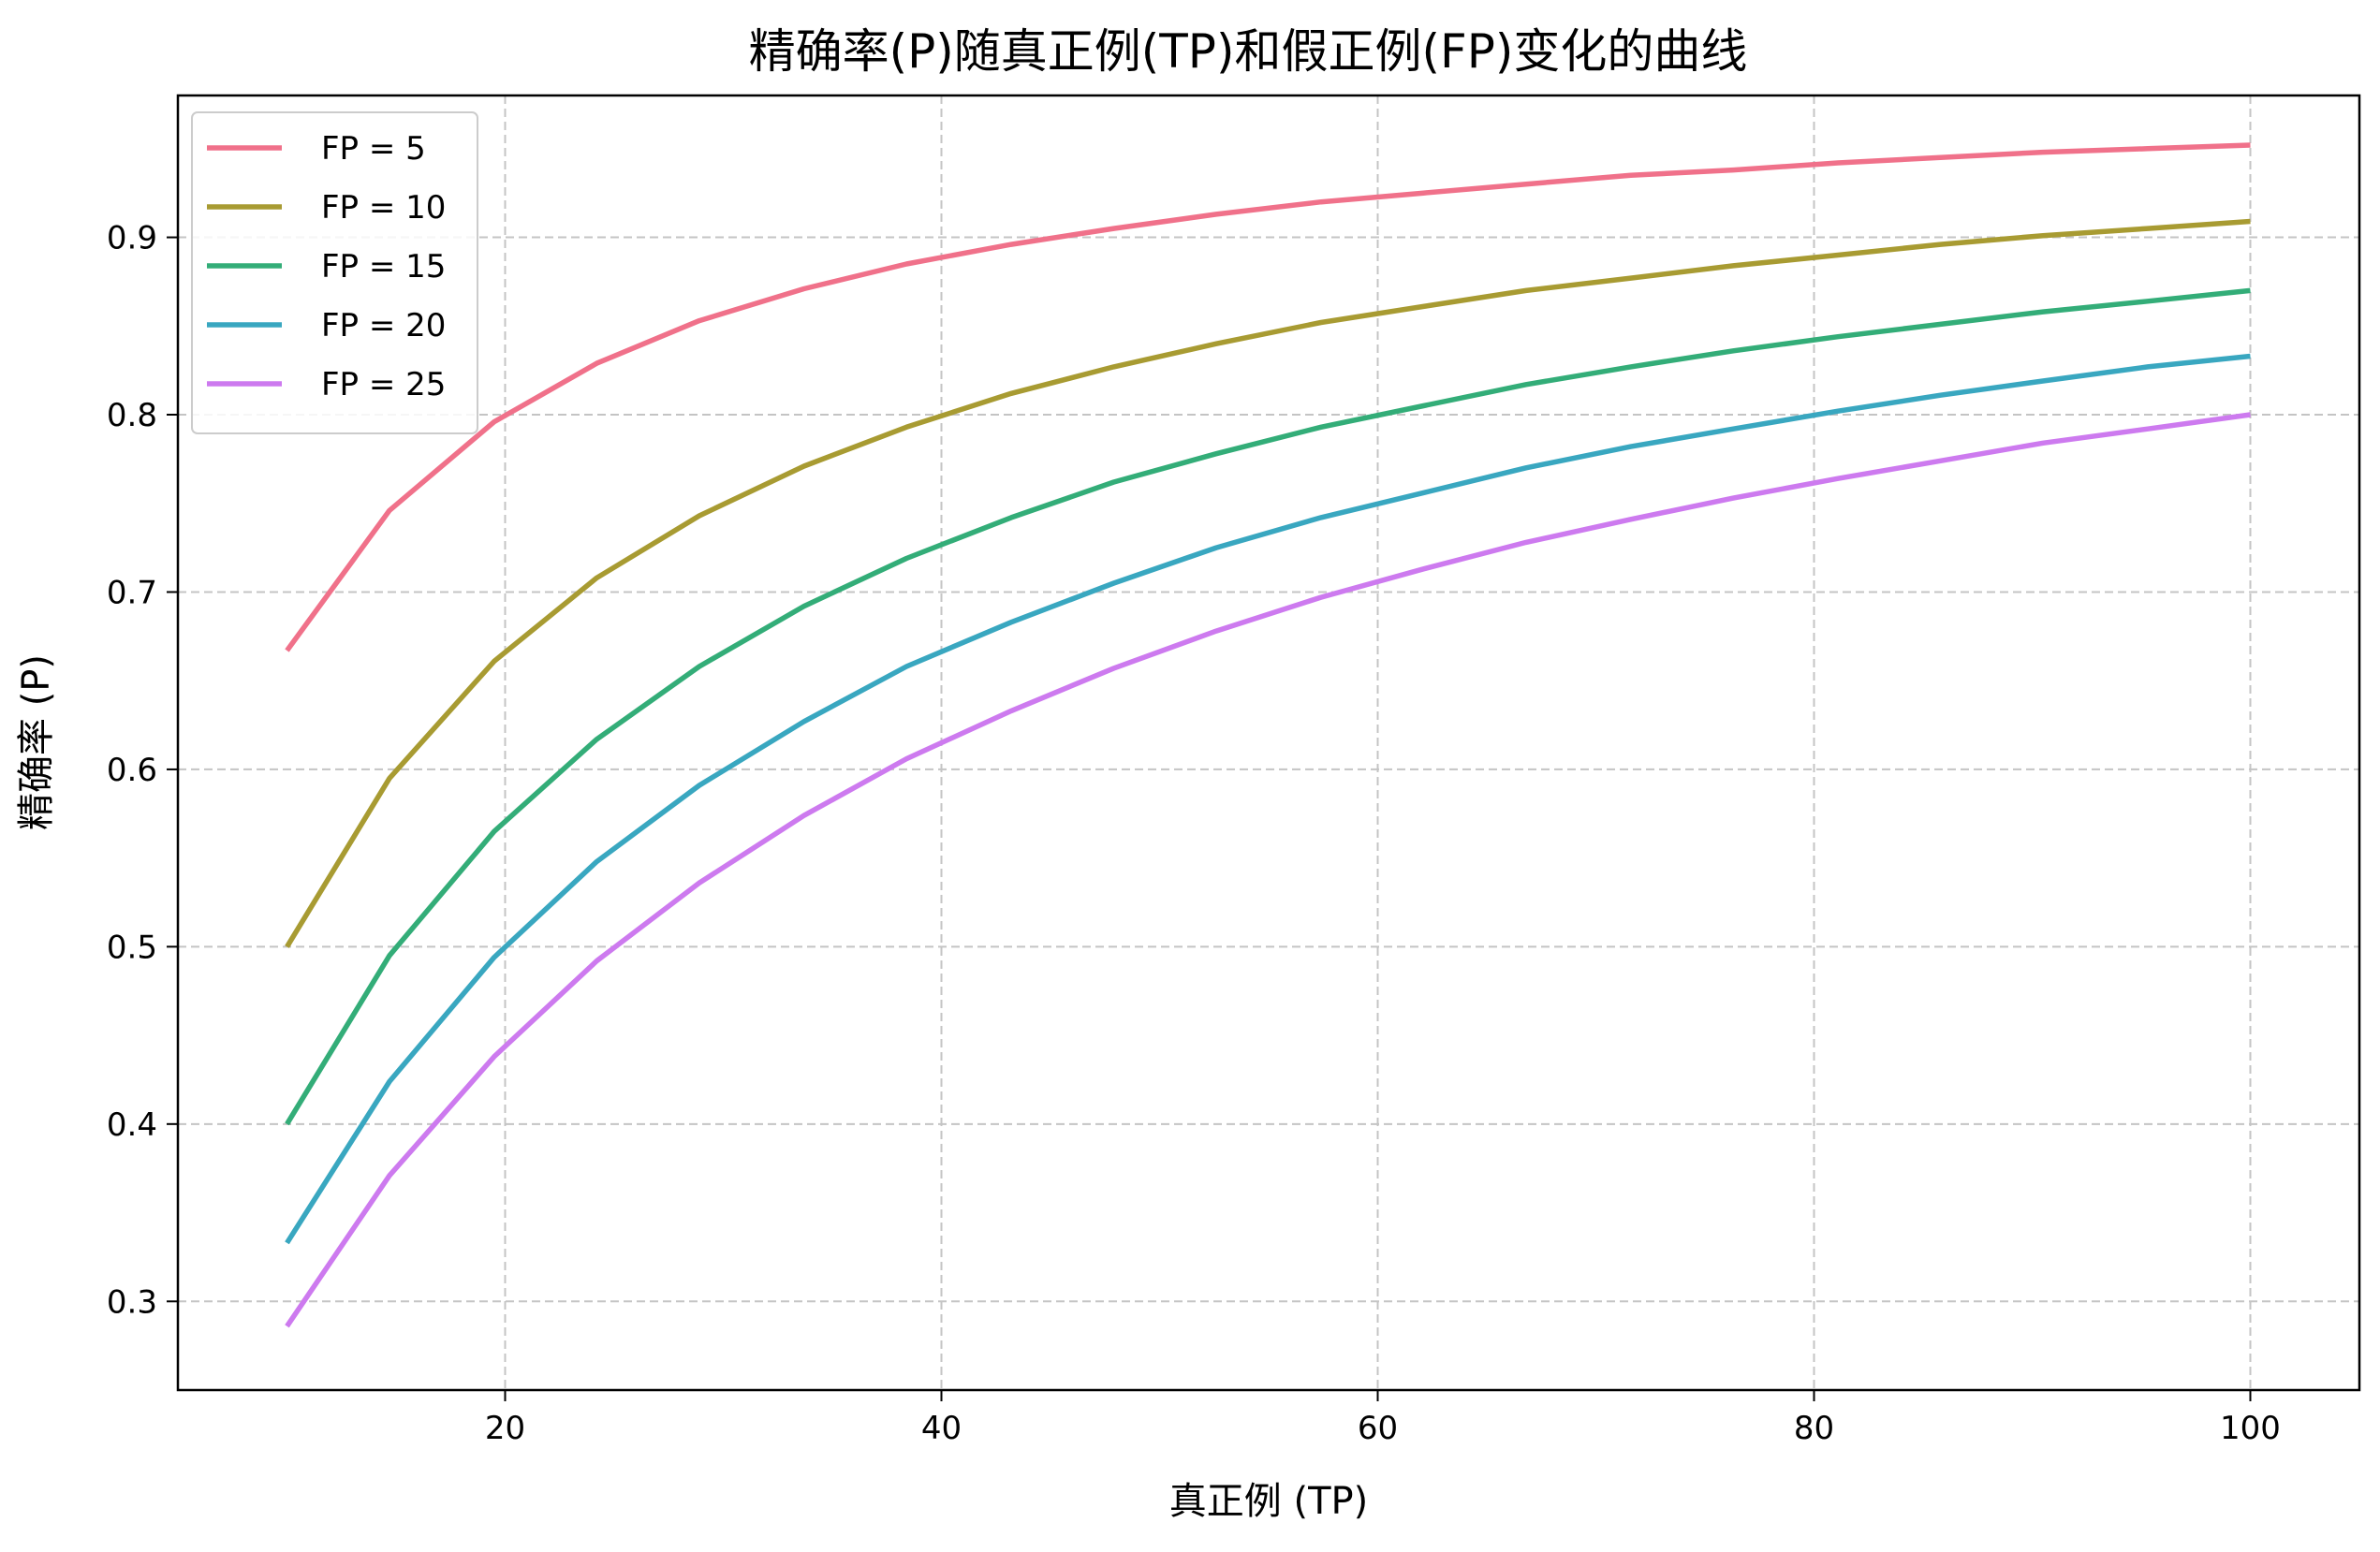 This screenshot has width=2380, height=1552. Describe the element at coordinates (132, 592) in the screenshot. I see `y-tick-label: 0.7` at that location.